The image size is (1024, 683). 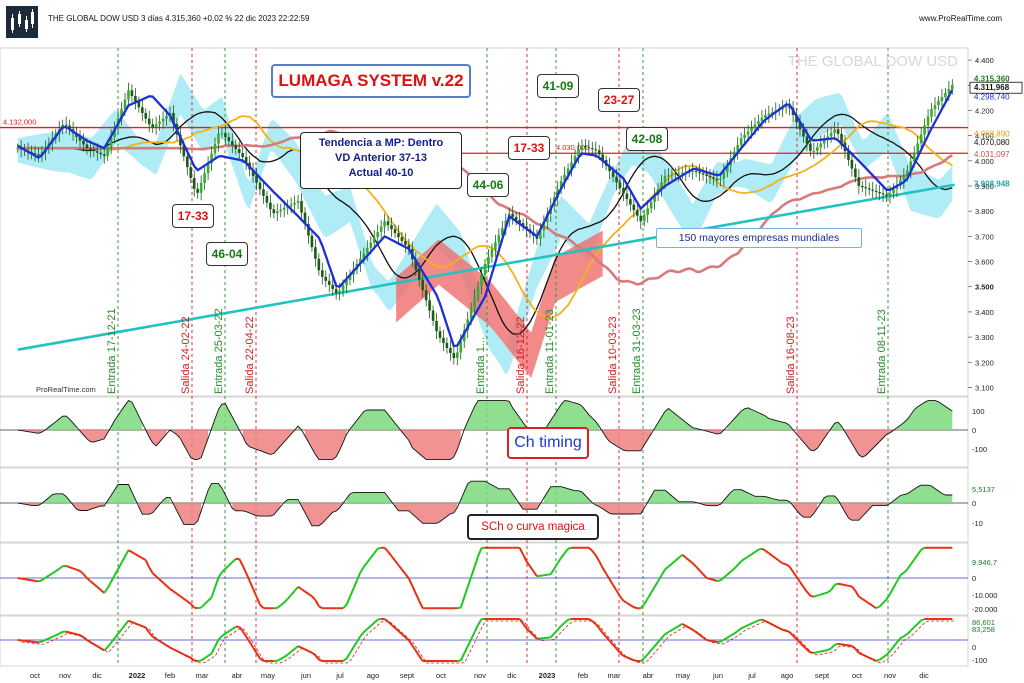 I want to click on score-box: 42-08, so click(x=647, y=139).